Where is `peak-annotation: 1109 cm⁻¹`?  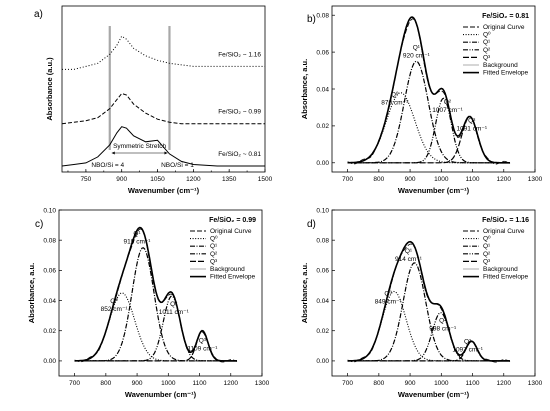
peak-annotation: 1109 cm⁻¹ is located at coordinates (202, 349).